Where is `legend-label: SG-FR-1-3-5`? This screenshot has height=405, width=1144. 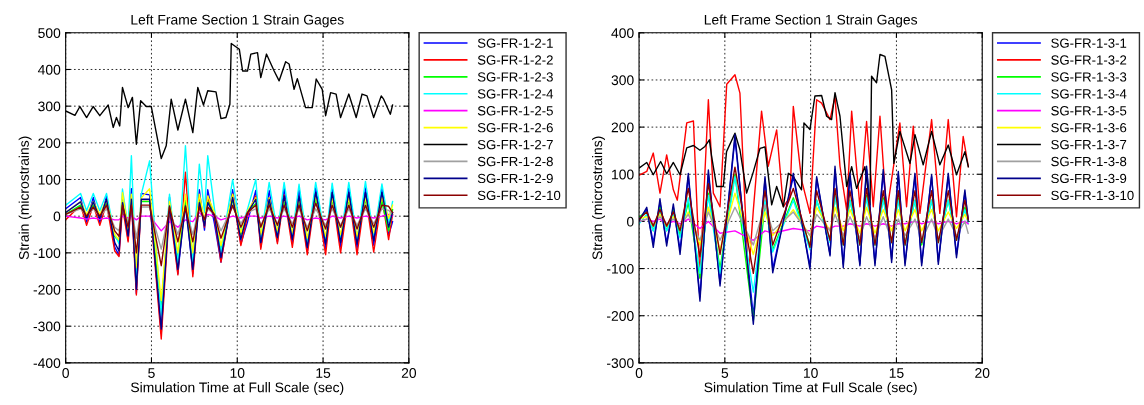
legend-label: SG-FR-1-3-5 is located at coordinates (1089, 111).